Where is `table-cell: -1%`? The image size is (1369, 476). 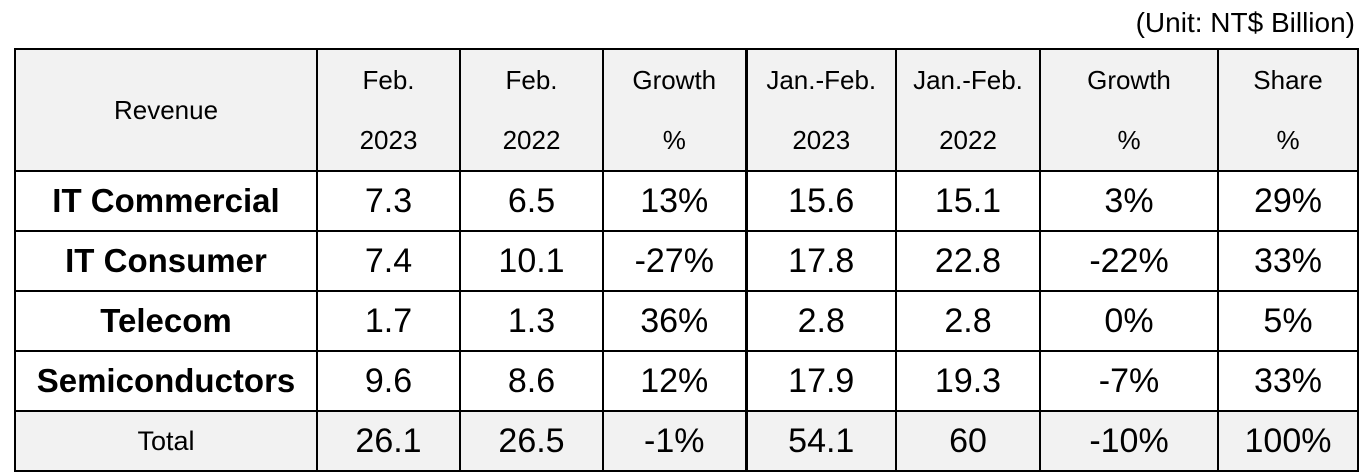
table-cell: -1% is located at coordinates (674, 441).